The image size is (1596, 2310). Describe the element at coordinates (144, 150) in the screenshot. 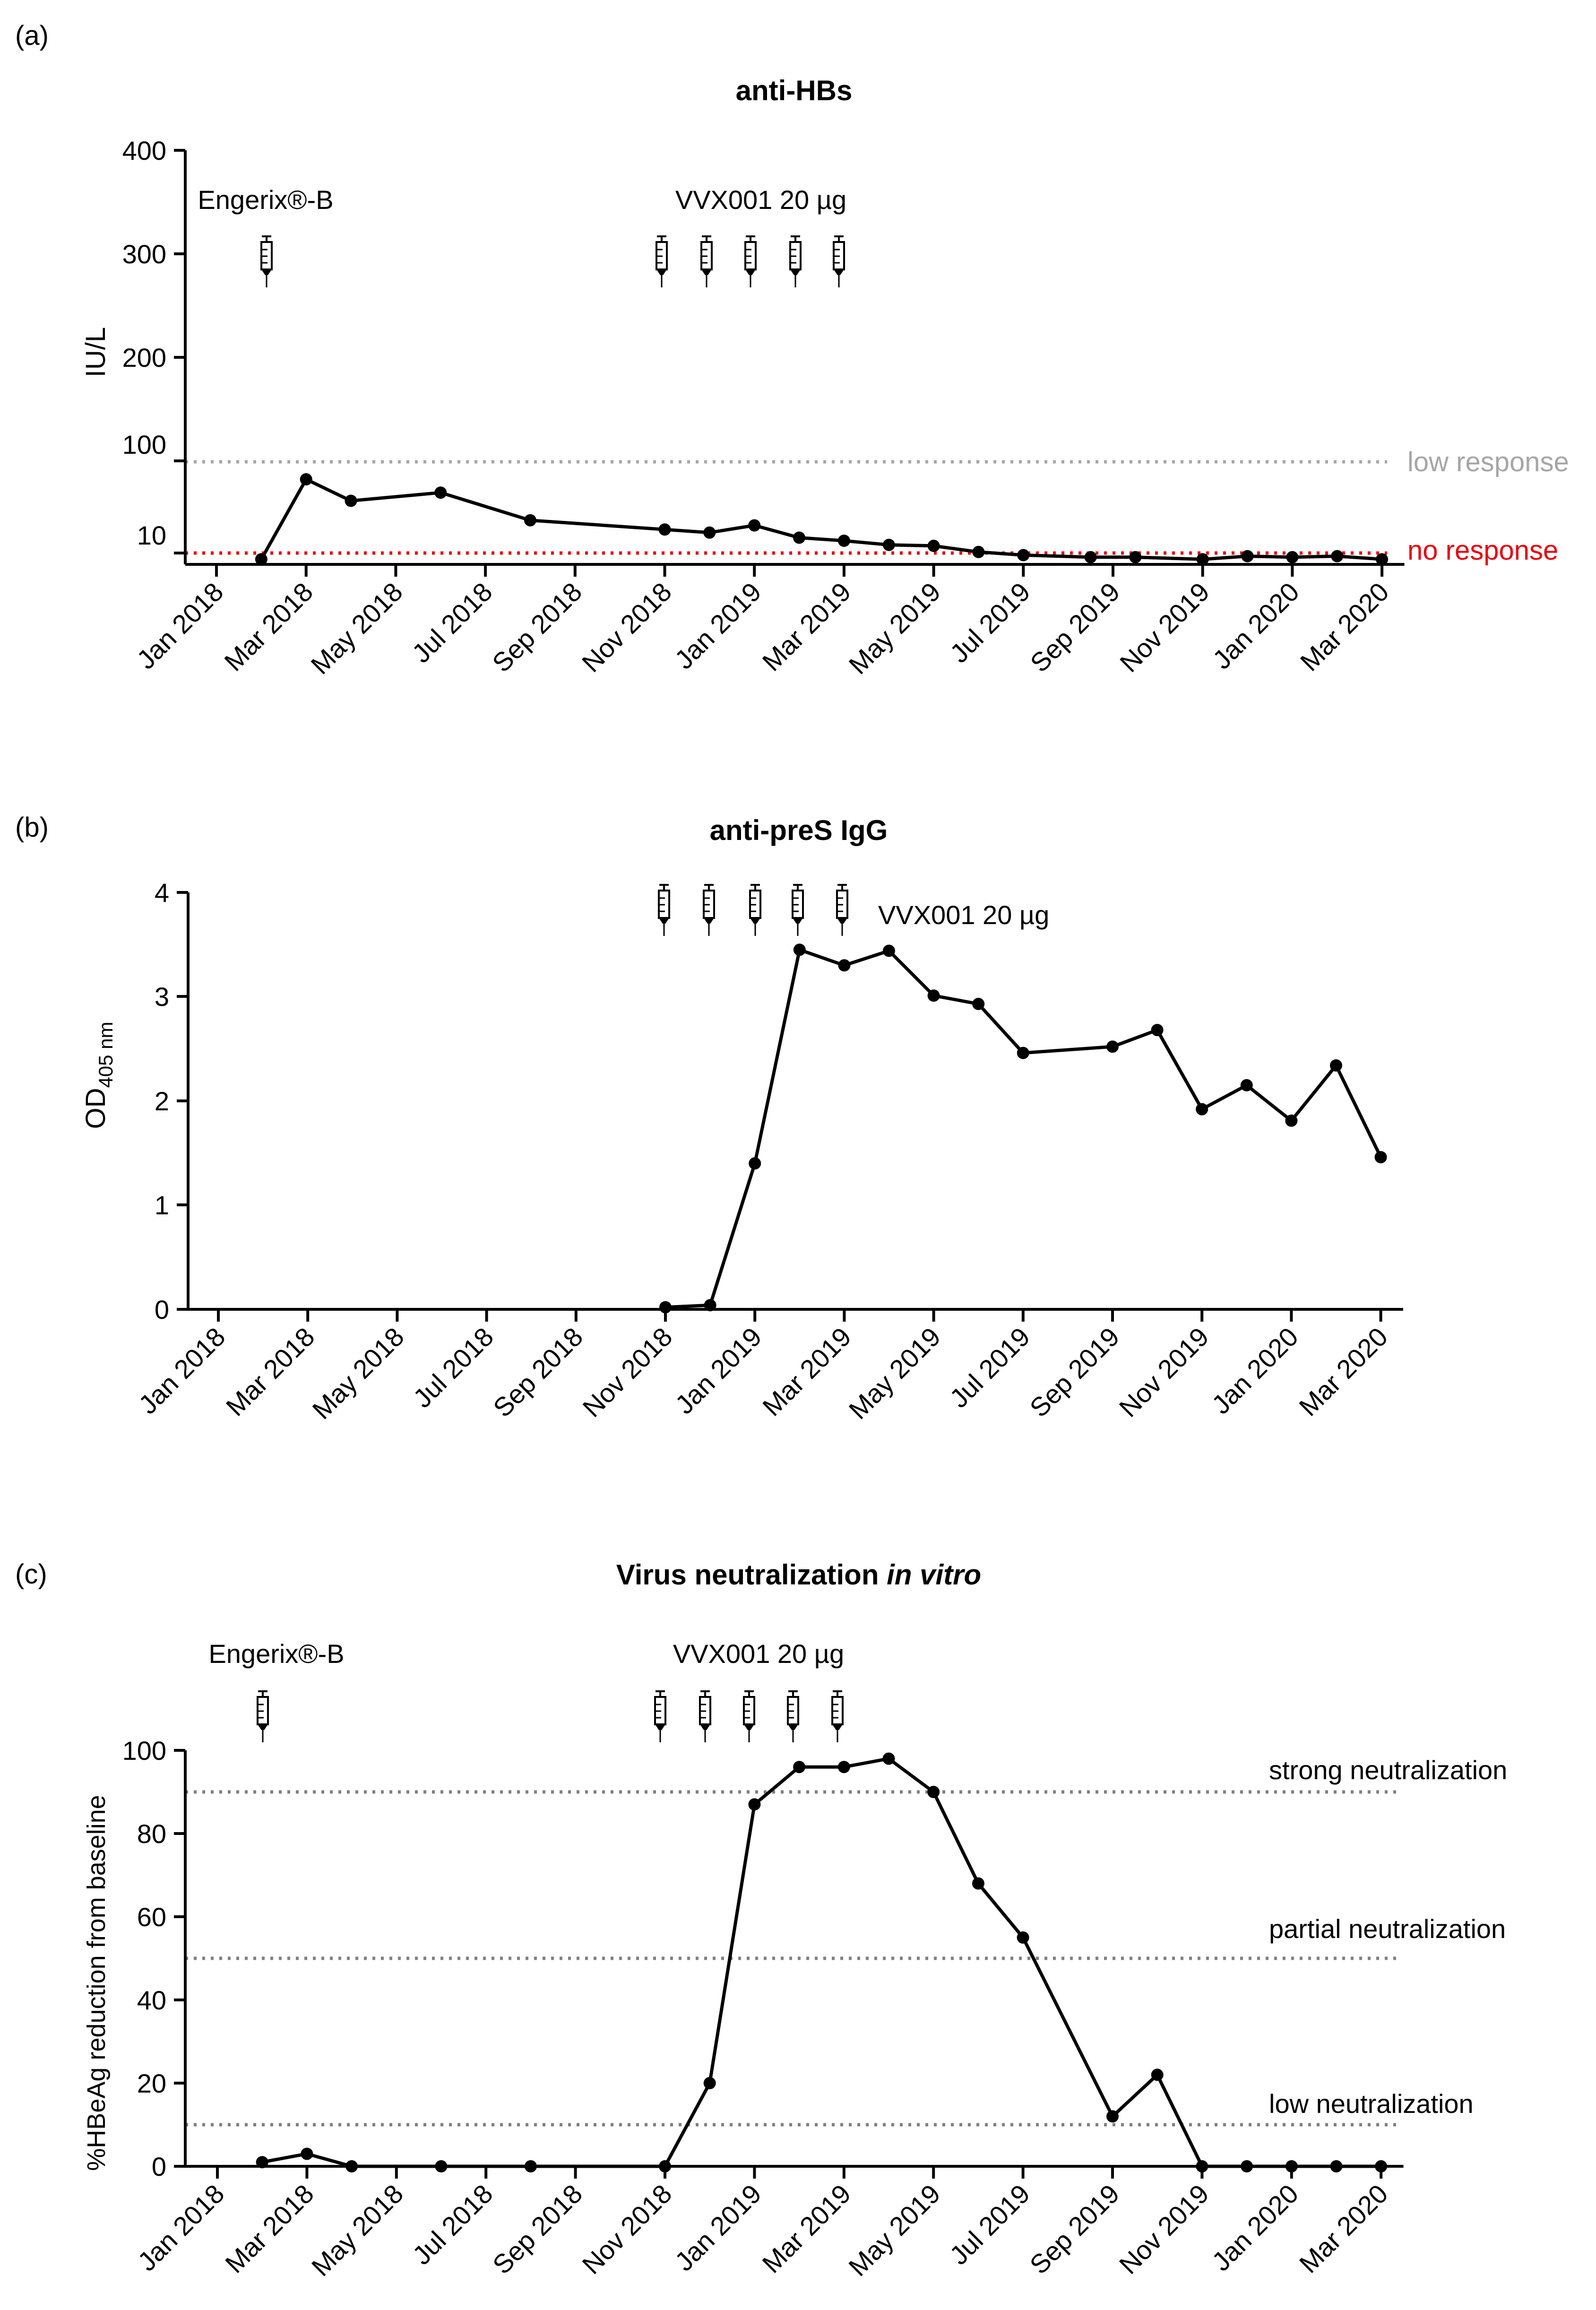

I see `y-tick-label-a-400: 400` at that location.